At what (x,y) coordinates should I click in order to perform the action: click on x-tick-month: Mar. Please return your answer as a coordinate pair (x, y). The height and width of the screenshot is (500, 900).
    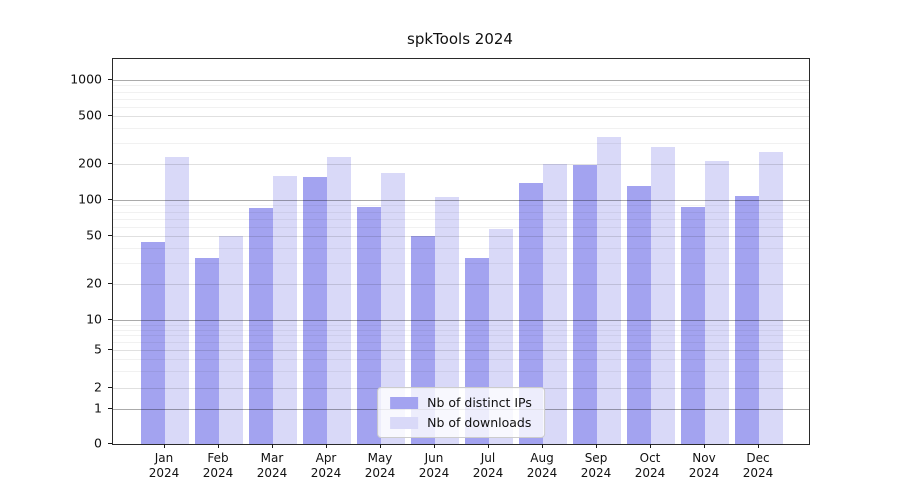
    Looking at the image, I should click on (272, 458).